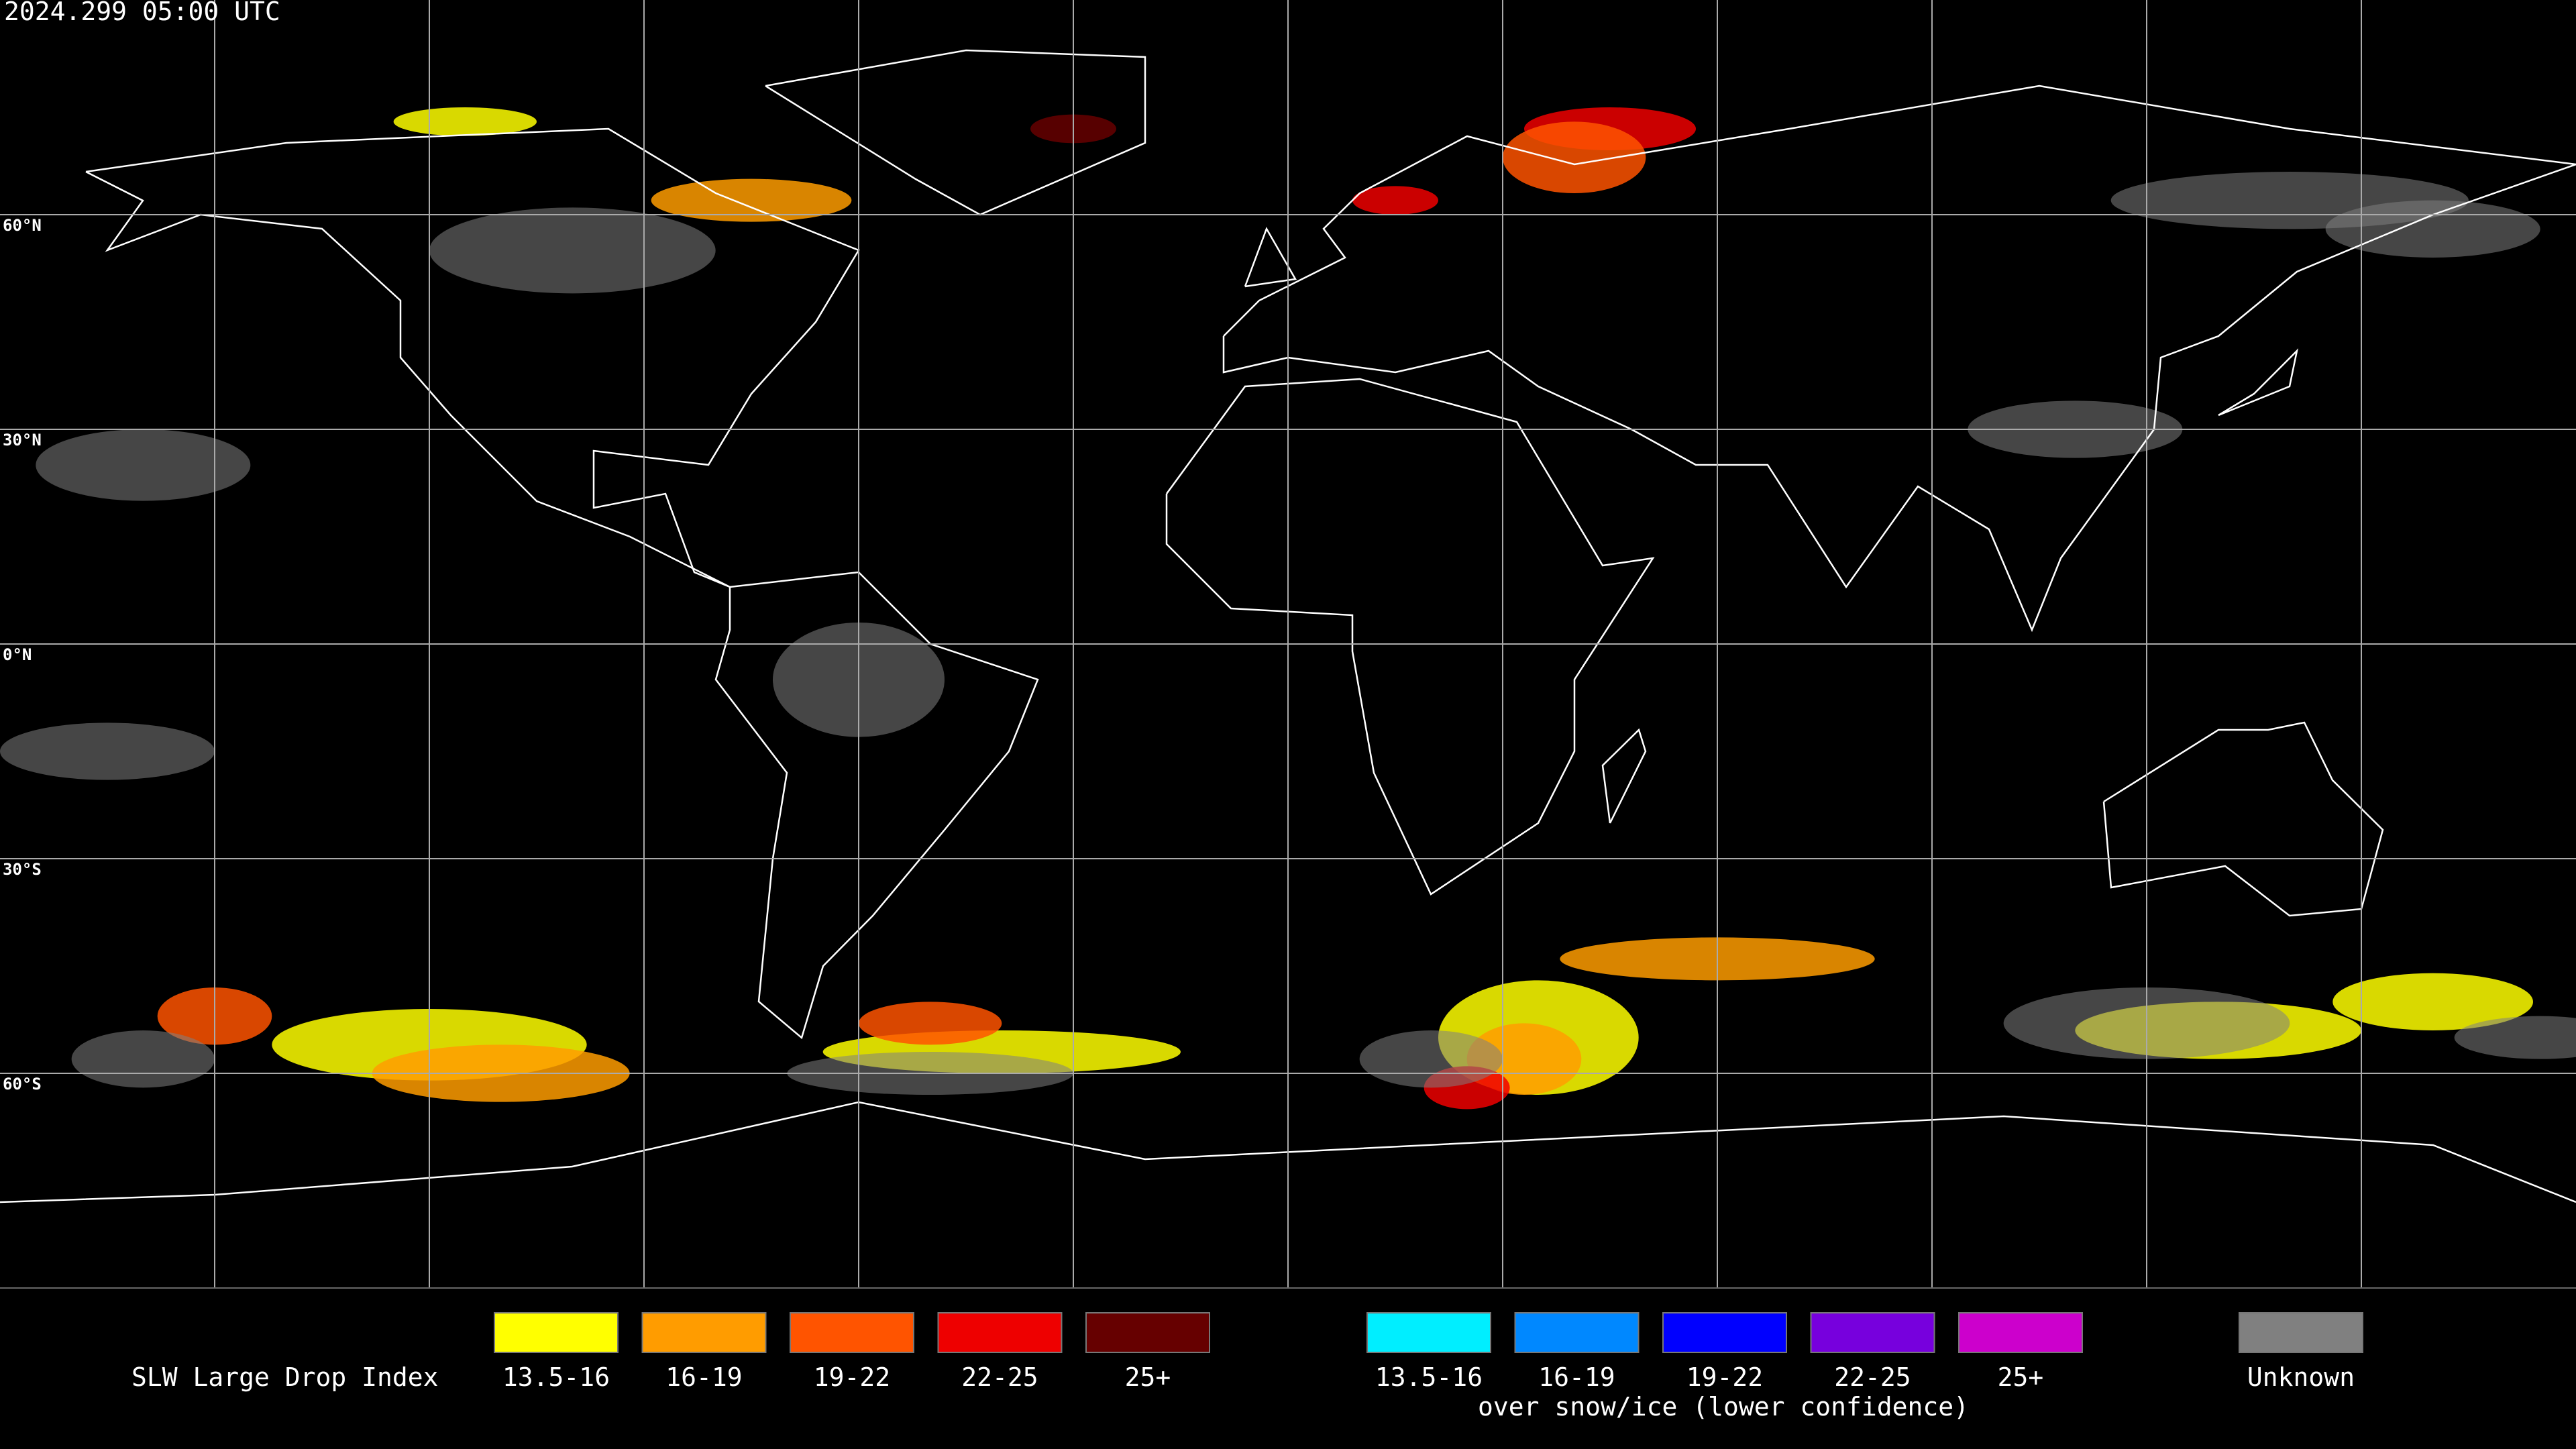 This screenshot has width=2576, height=1449. Describe the element at coordinates (22, 869) in the screenshot. I see `latitude-label: 30°S` at that location.